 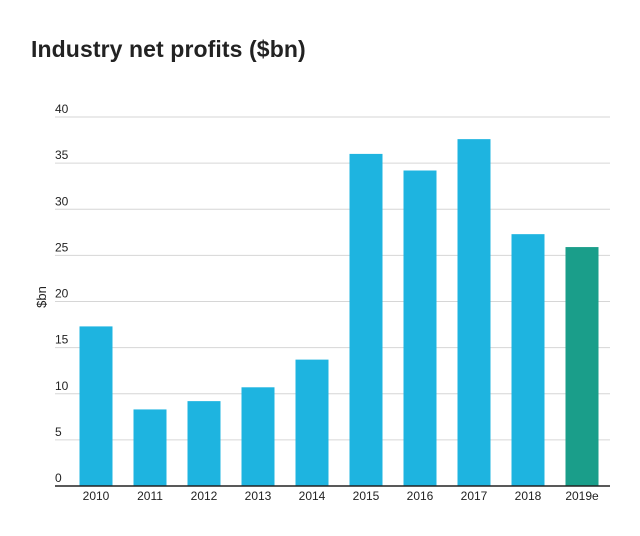 I want to click on y-axis-ticks: 0 5 10 15 20 25 30 35 40, so click(x=62, y=293).